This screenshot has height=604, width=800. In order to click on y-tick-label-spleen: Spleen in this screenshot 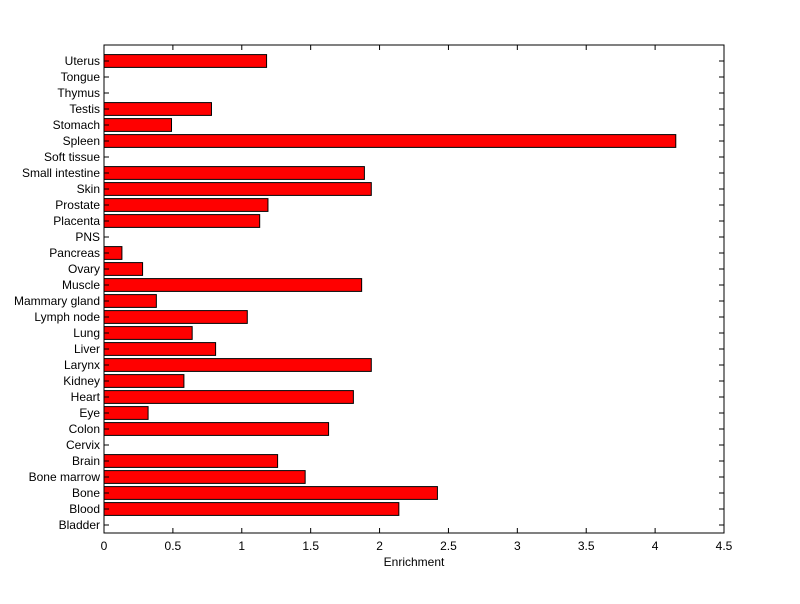, I will do `click(81, 141)`.